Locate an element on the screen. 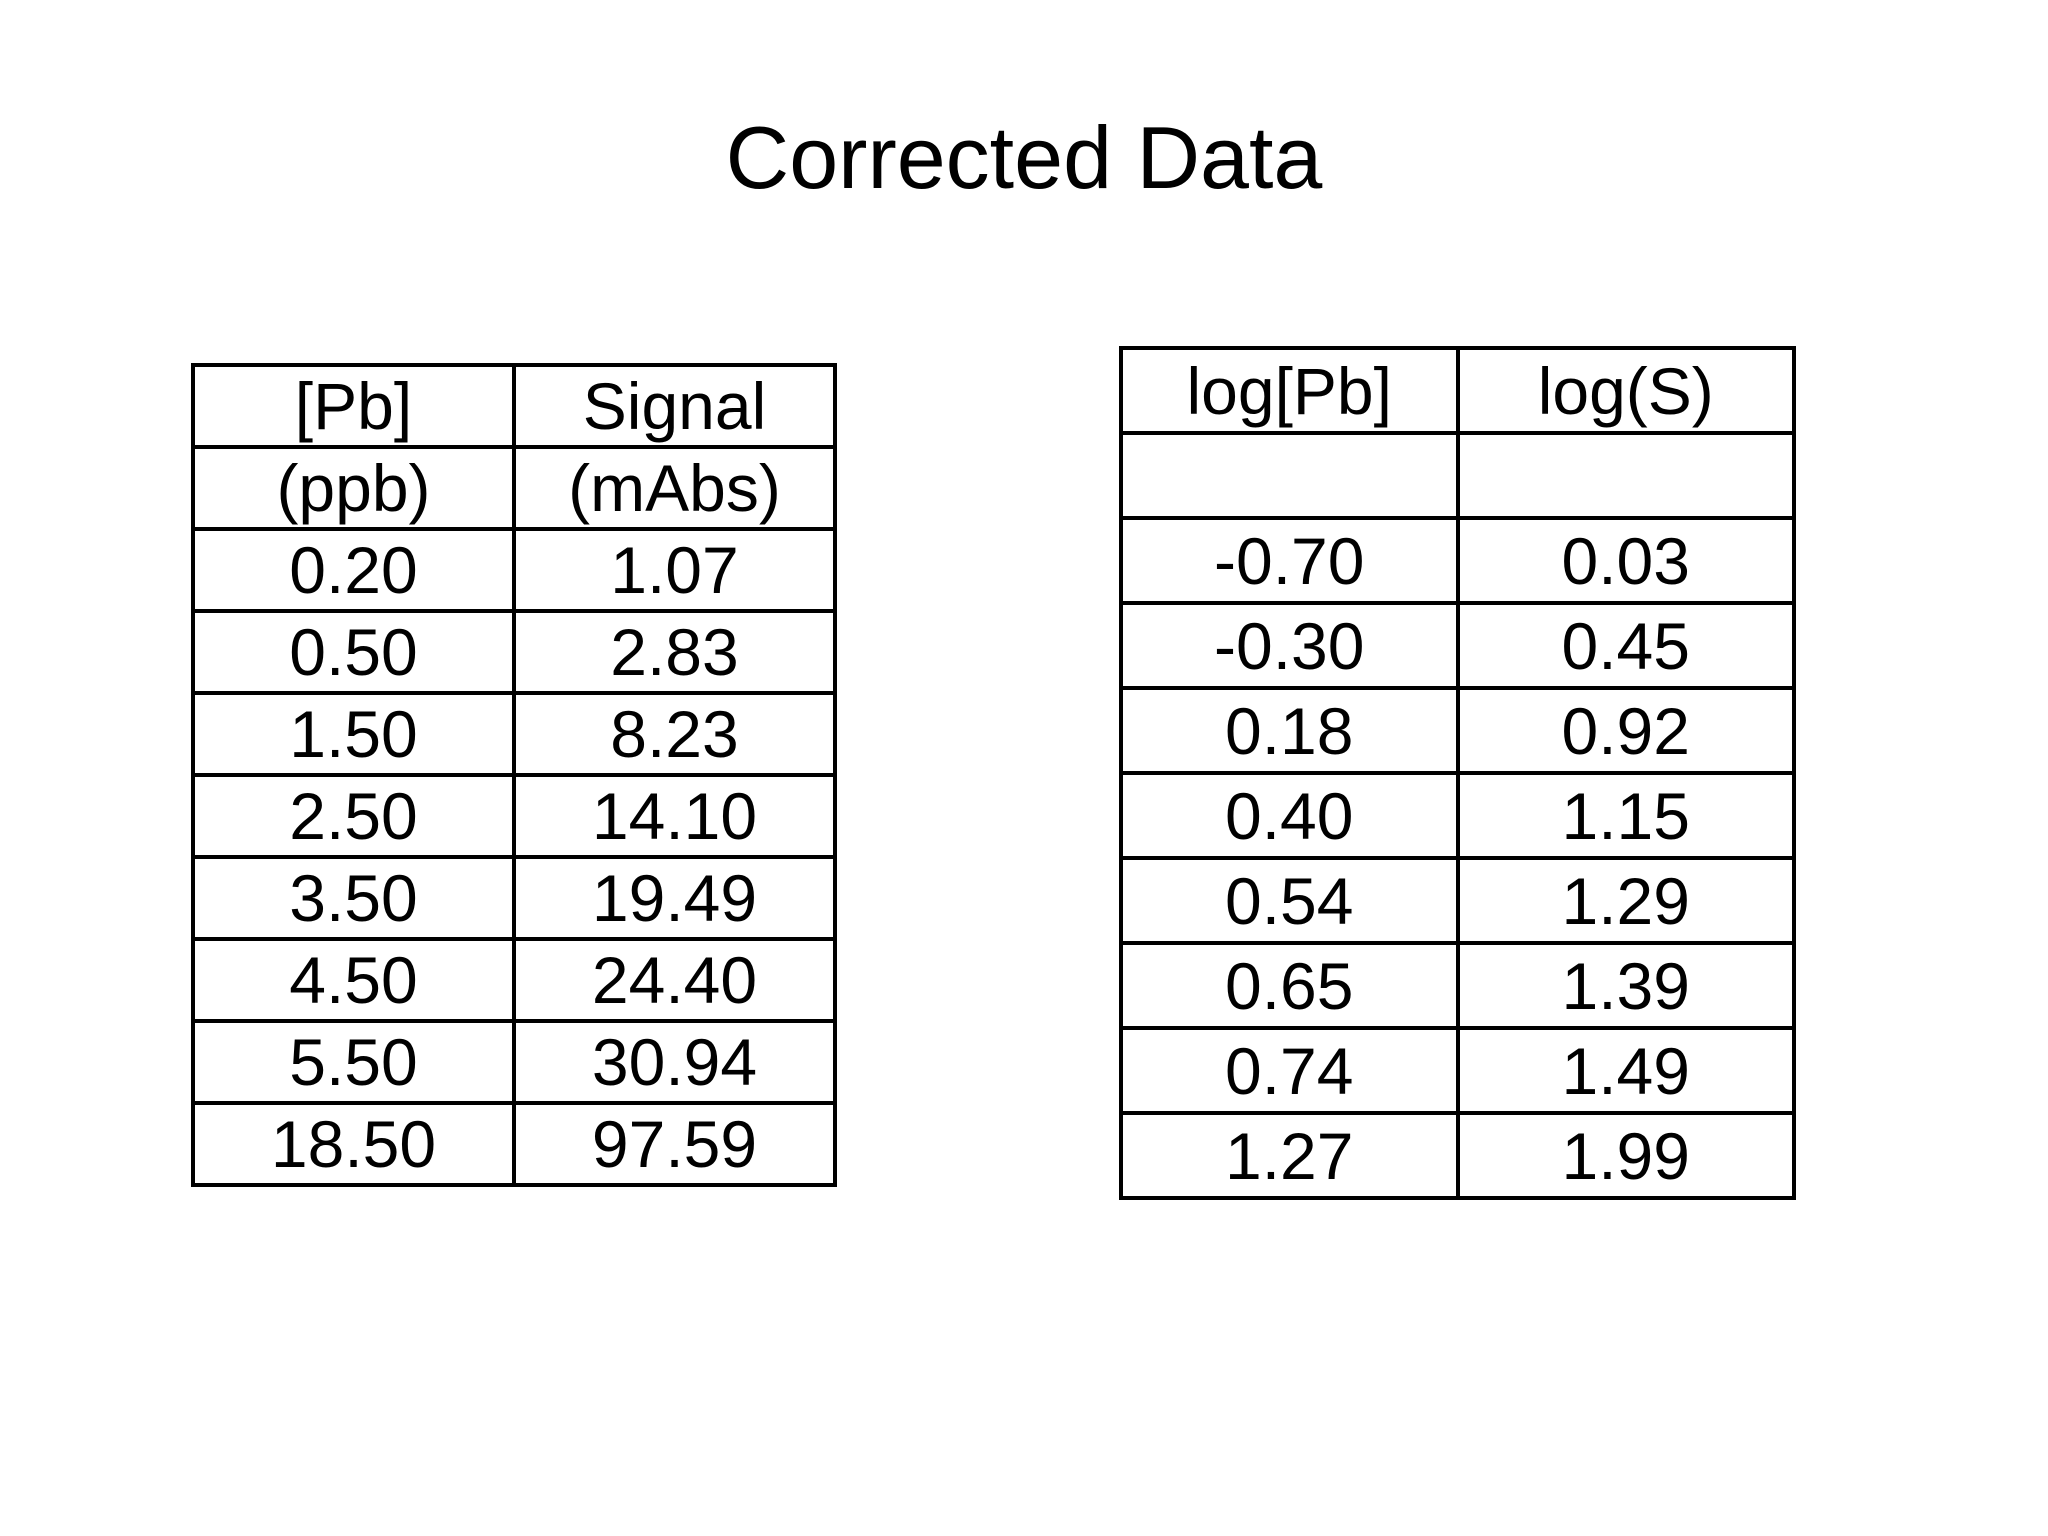 This screenshot has height=1536, width=2048. table-cell: 19.49 is located at coordinates (674, 898).